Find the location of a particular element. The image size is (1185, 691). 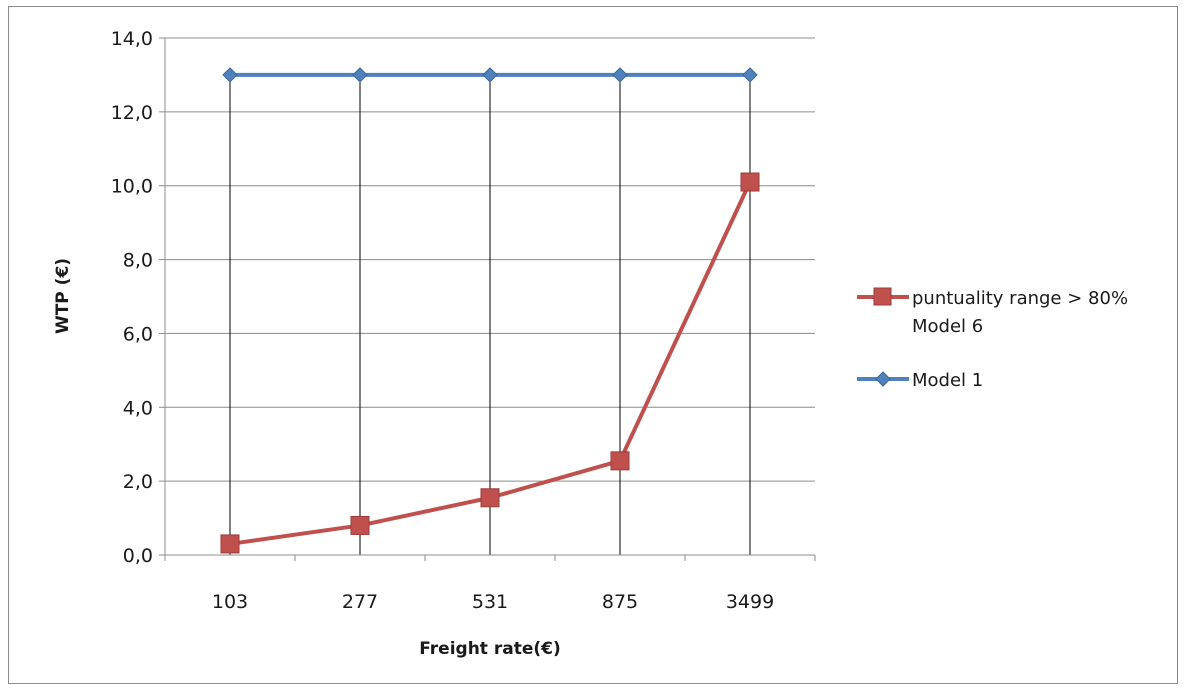

legend: puntuality range > 80% Model 6 Model 1 is located at coordinates (992, 339).